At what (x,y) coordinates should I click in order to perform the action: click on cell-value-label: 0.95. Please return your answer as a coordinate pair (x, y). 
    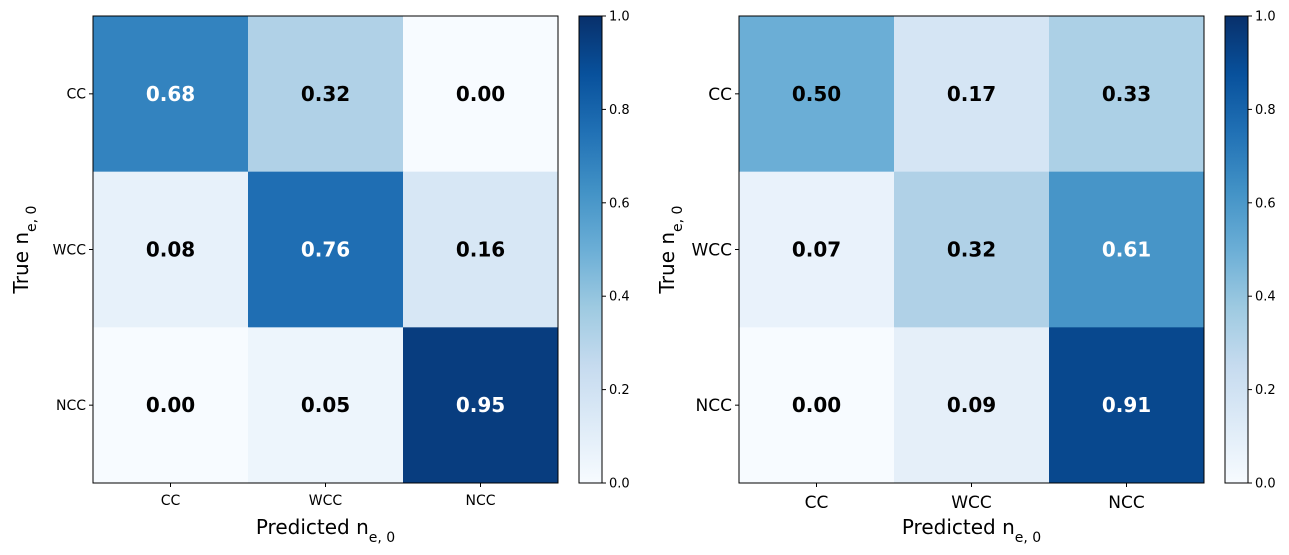
    Looking at the image, I should click on (480, 405).